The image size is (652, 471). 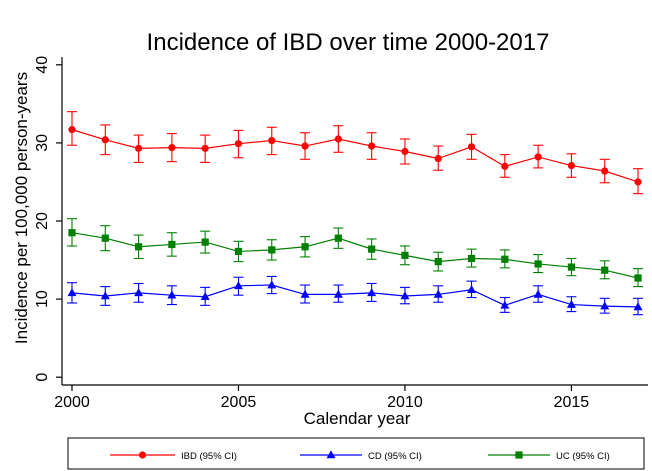 What do you see at coordinates (173, 456) in the screenshot?
I see `legend-entry: IBD (95% CI)` at bounding box center [173, 456].